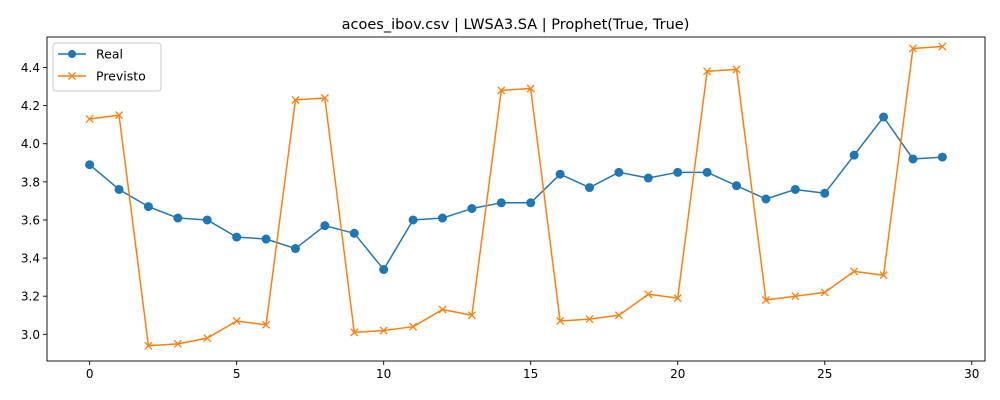  I want to click on x-tick-label: 5, so click(237, 374).